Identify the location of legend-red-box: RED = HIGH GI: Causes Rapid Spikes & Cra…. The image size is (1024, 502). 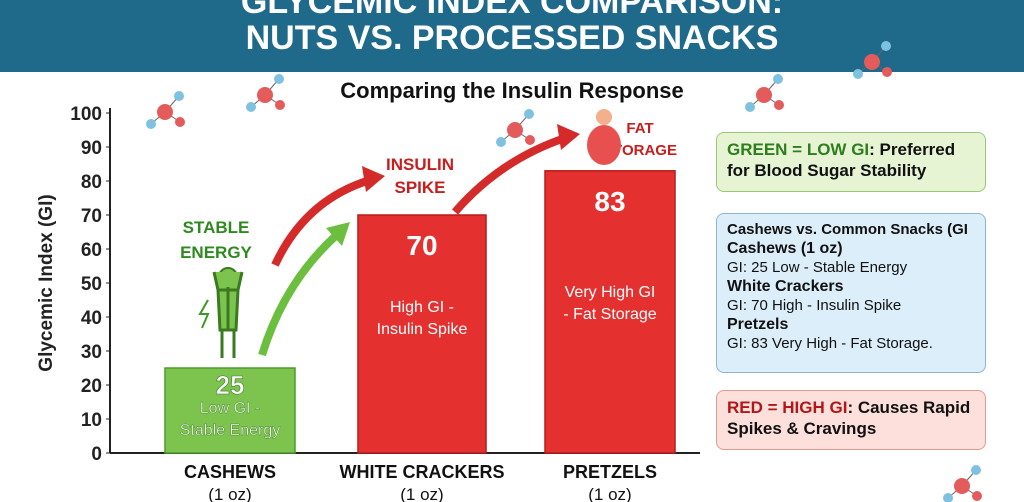
(851, 420).